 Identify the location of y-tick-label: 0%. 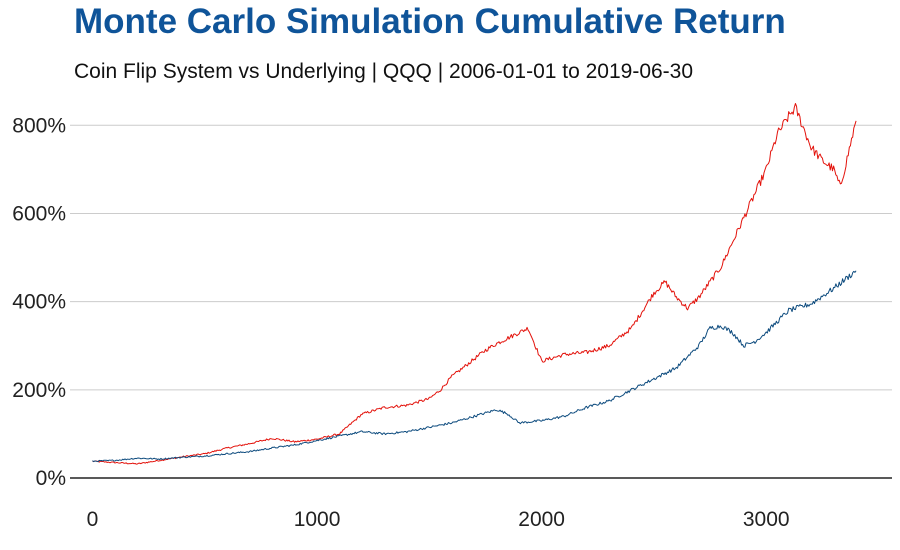
(51, 478).